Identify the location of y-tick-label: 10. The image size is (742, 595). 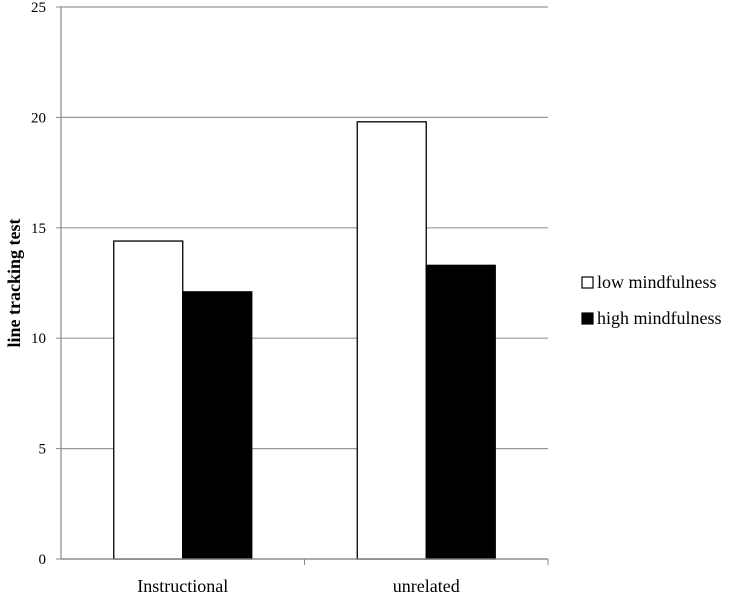
(38, 339).